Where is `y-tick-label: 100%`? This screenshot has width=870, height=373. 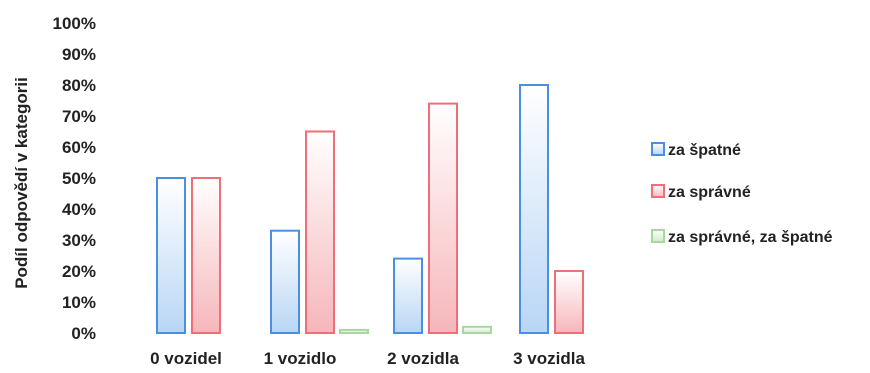
y-tick-label: 100% is located at coordinates (74, 23).